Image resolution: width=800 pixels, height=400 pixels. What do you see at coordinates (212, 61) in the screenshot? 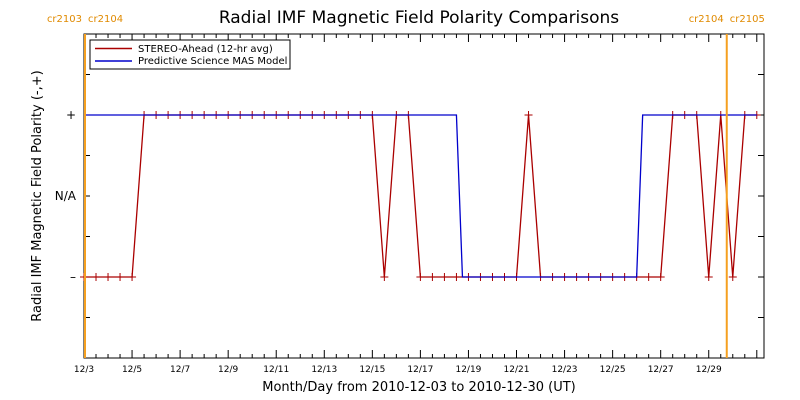
I see `legend-label-mas: Predictive Science MAS Model` at bounding box center [212, 61].